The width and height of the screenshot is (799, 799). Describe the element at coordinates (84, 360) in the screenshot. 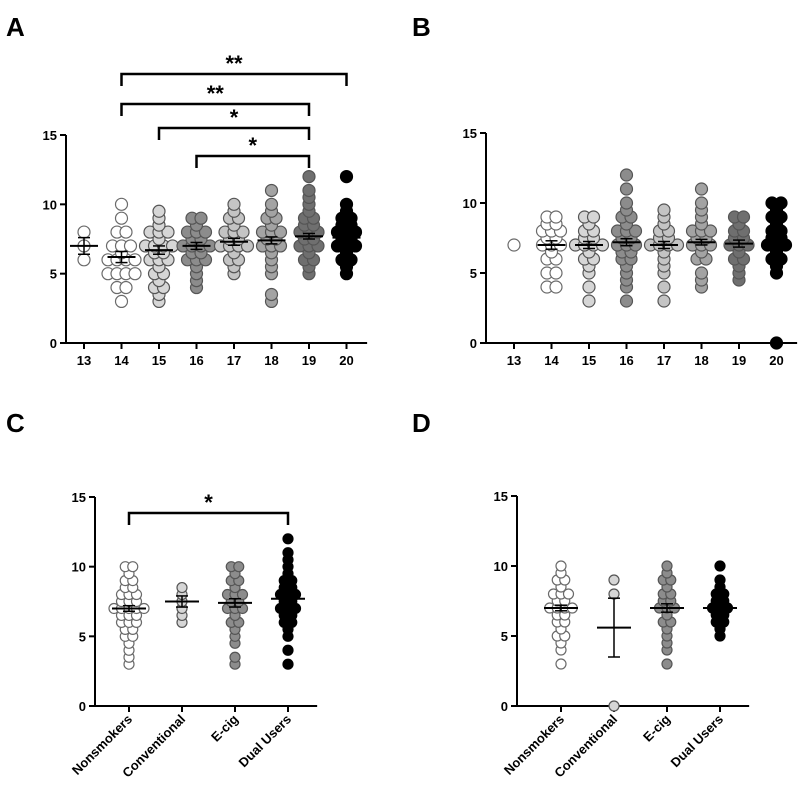

I see `x-tick-label: 13` at that location.